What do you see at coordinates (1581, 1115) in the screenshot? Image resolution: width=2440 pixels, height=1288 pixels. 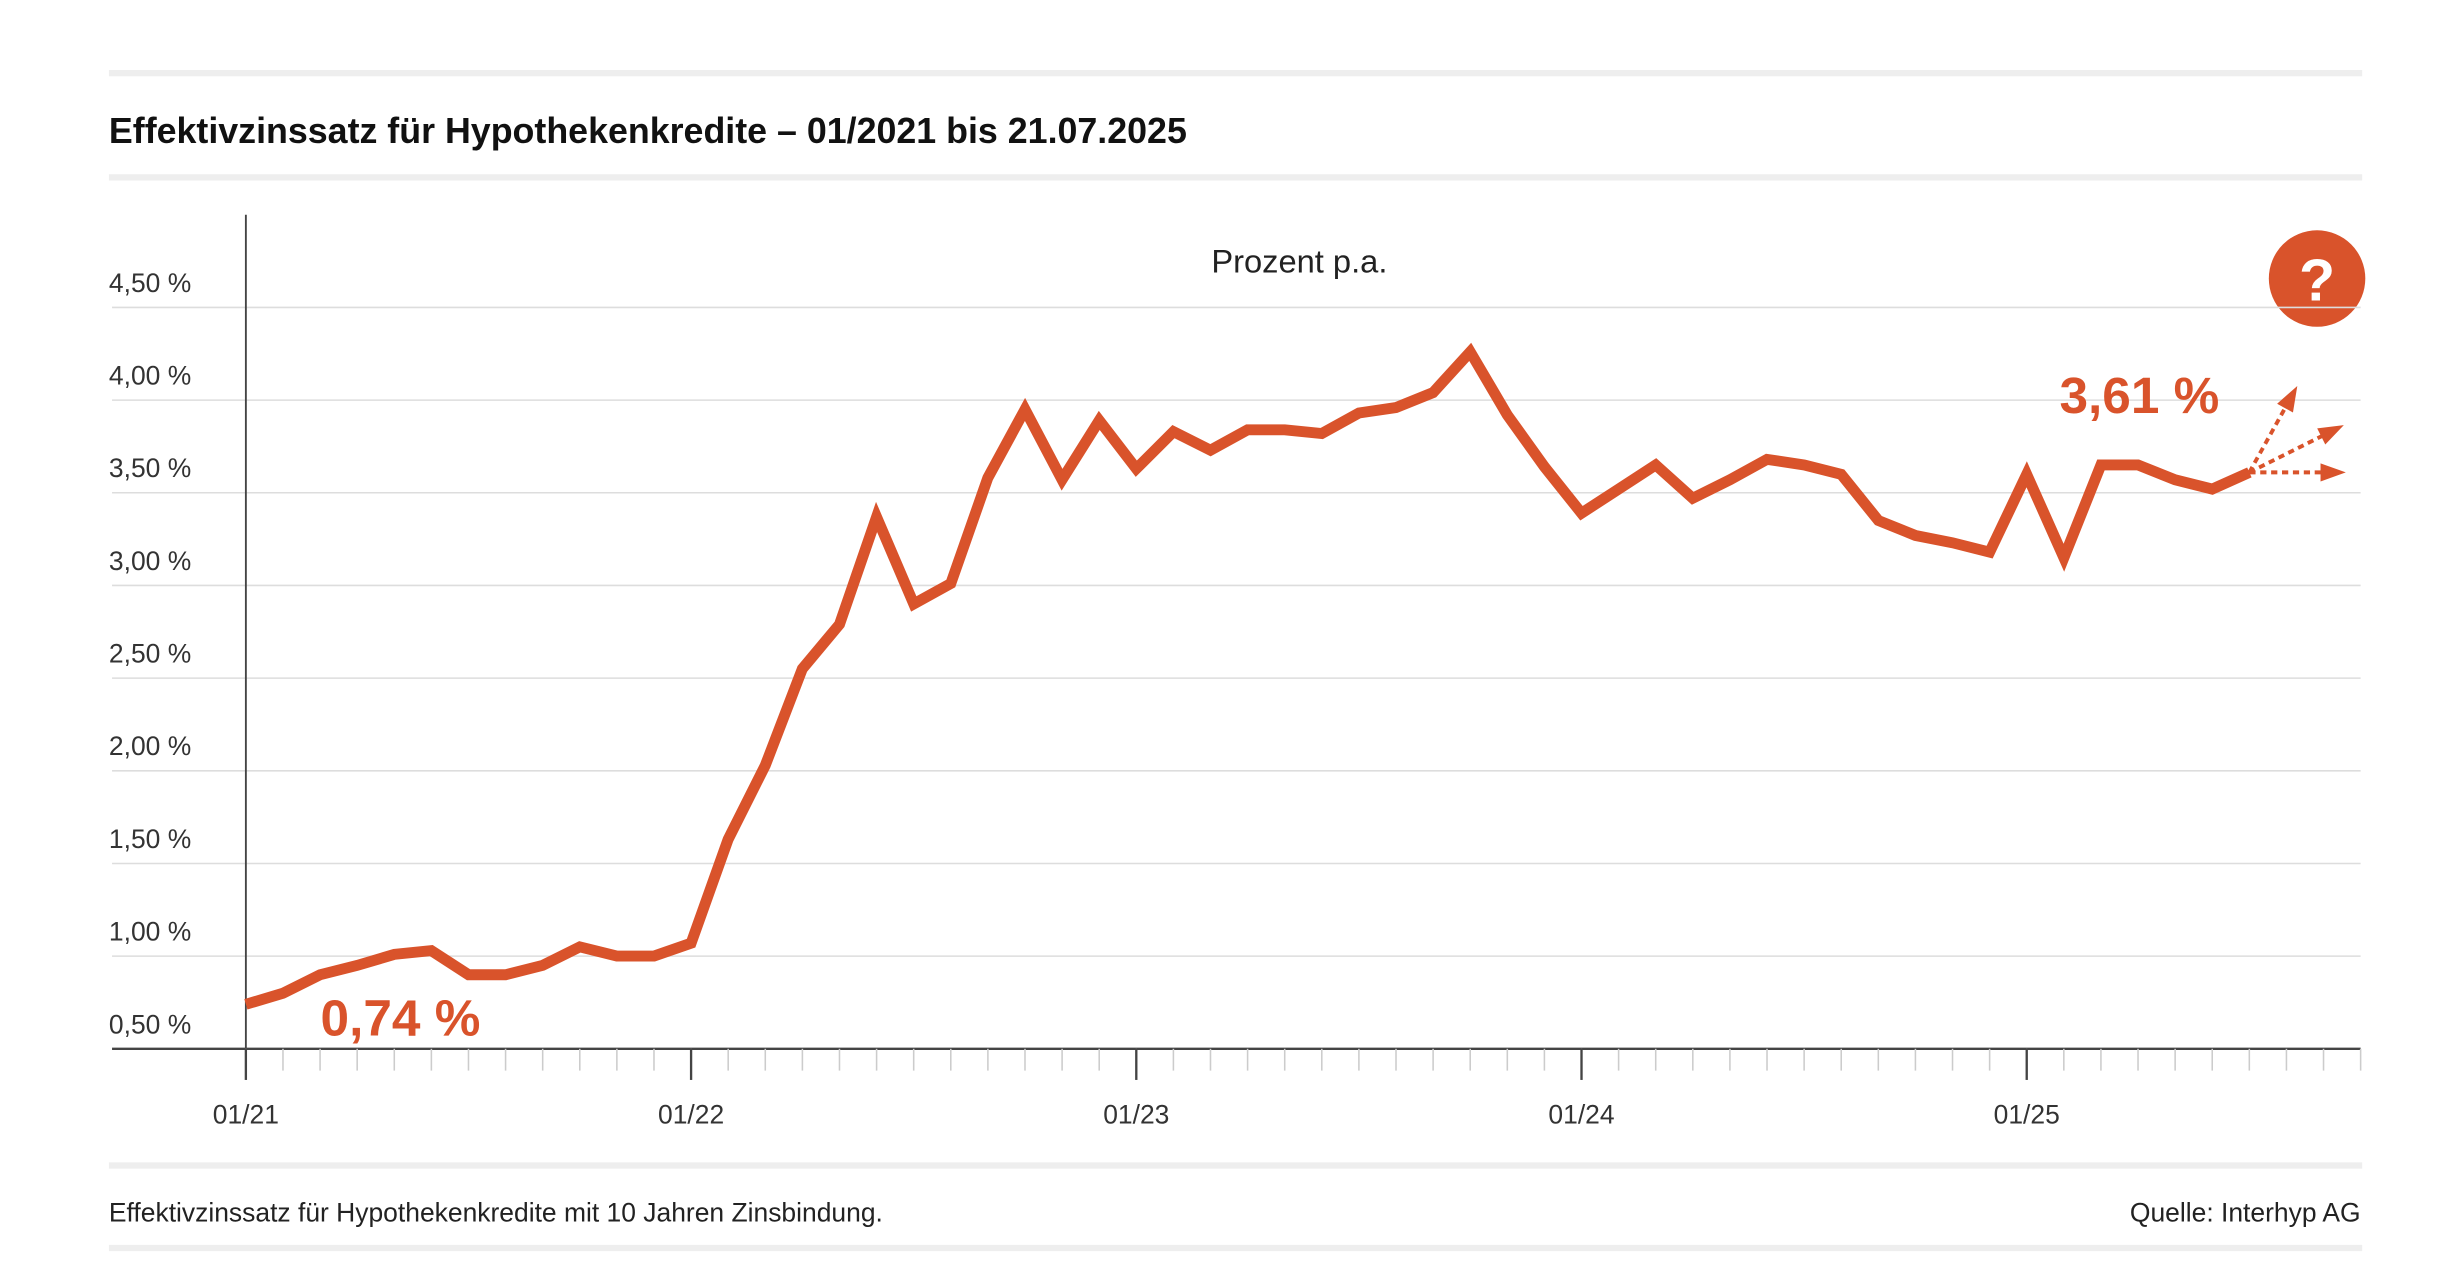 I see `x-tick-label: 01/24` at bounding box center [1581, 1115].